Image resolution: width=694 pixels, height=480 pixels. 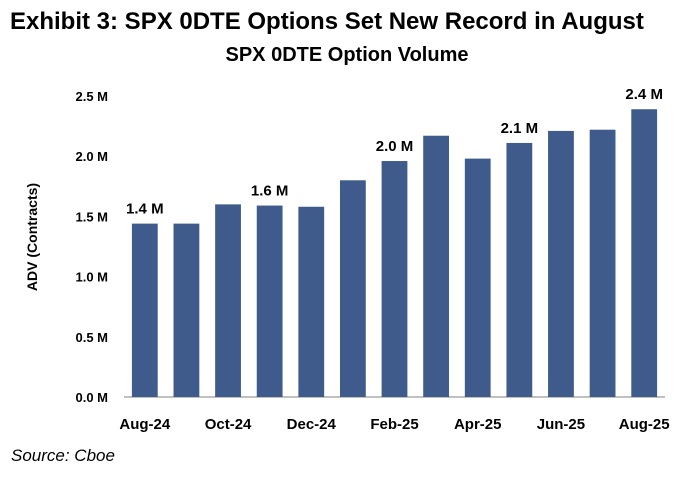 I want to click on x-tick-label: Feb-25, so click(x=394, y=424).